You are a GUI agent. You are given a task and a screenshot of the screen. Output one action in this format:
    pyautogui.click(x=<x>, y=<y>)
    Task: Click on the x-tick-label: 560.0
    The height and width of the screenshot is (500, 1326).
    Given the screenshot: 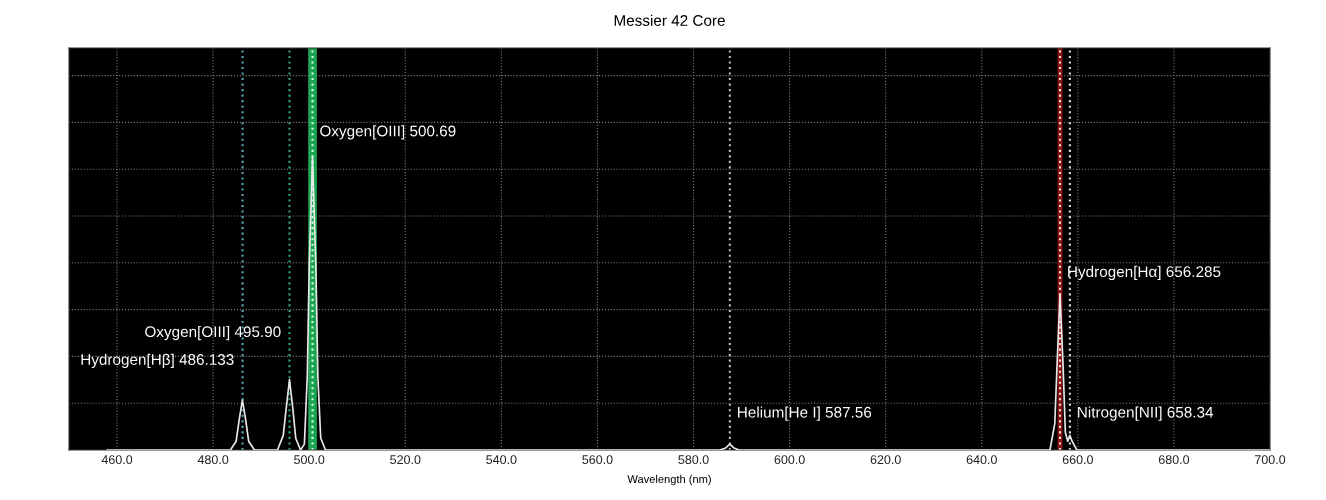 What is the action you would take?
    pyautogui.click(x=597, y=460)
    